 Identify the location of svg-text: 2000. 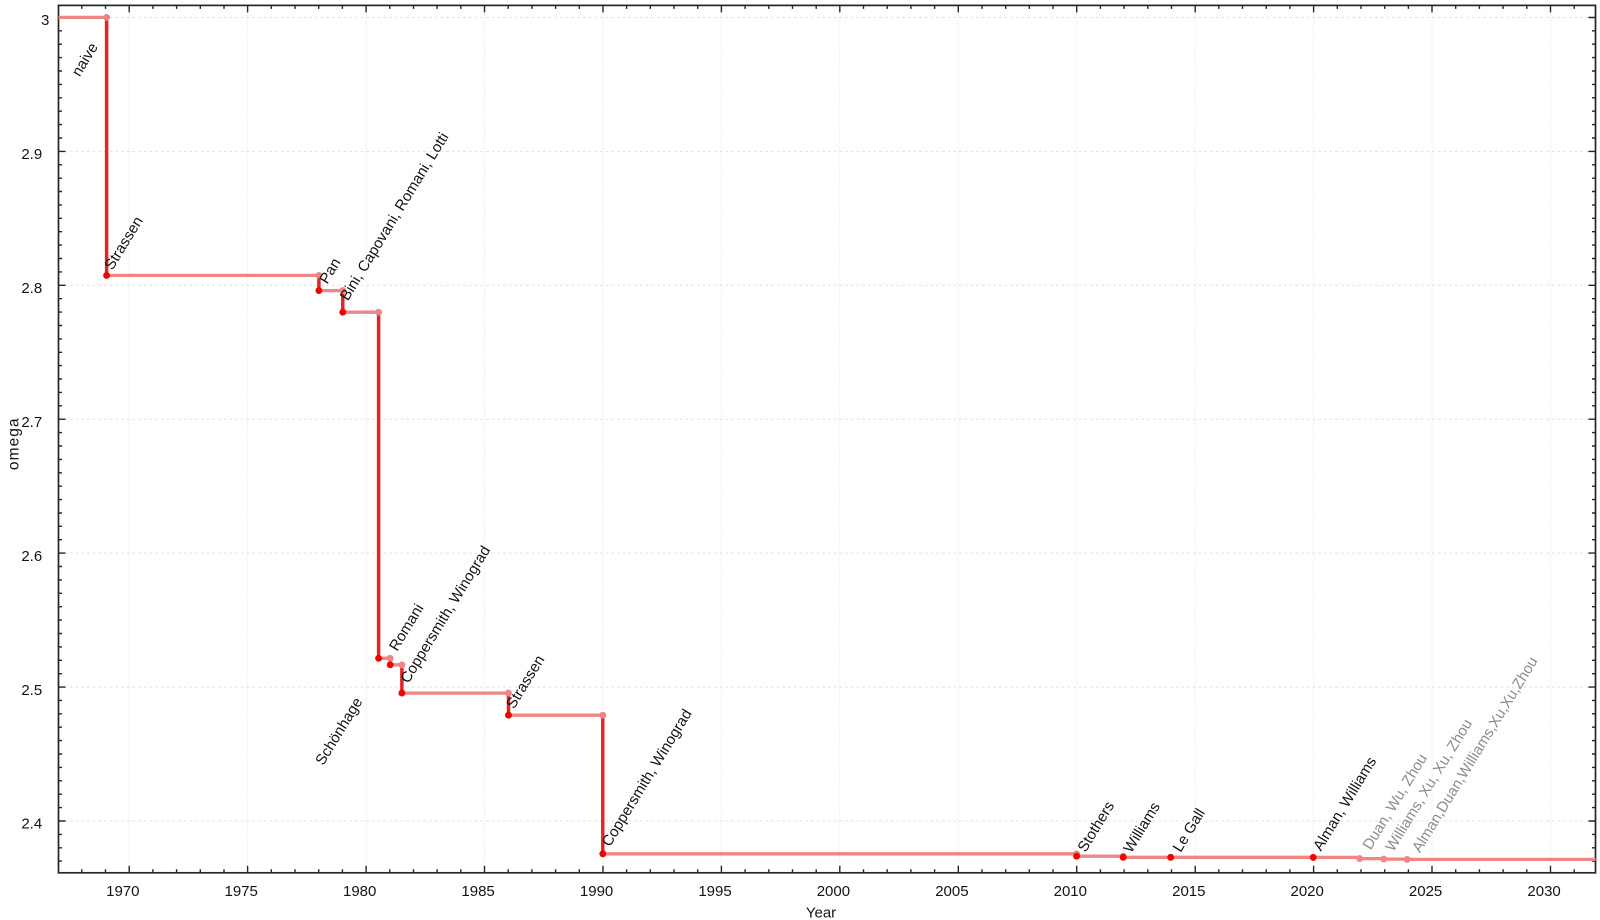
(833, 891).